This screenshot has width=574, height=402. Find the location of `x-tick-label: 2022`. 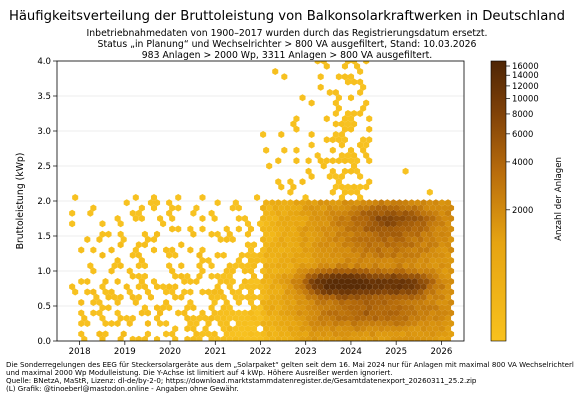

x-tick-label: 2022 is located at coordinates (261, 352).